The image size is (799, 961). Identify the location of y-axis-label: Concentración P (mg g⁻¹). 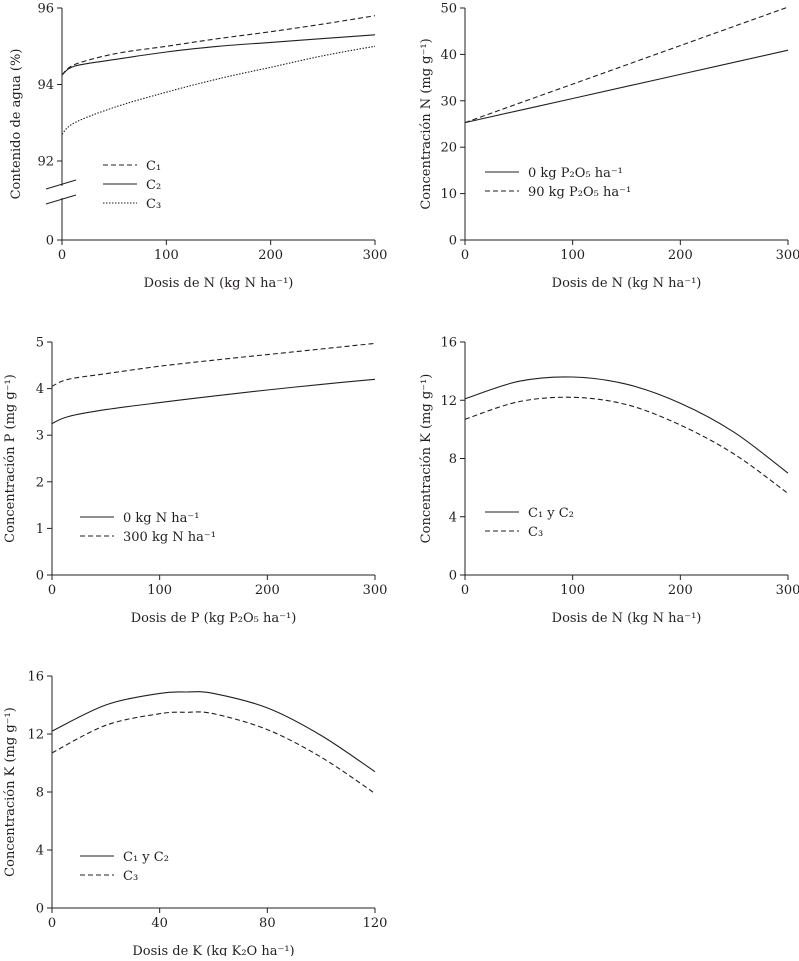
(10, 458).